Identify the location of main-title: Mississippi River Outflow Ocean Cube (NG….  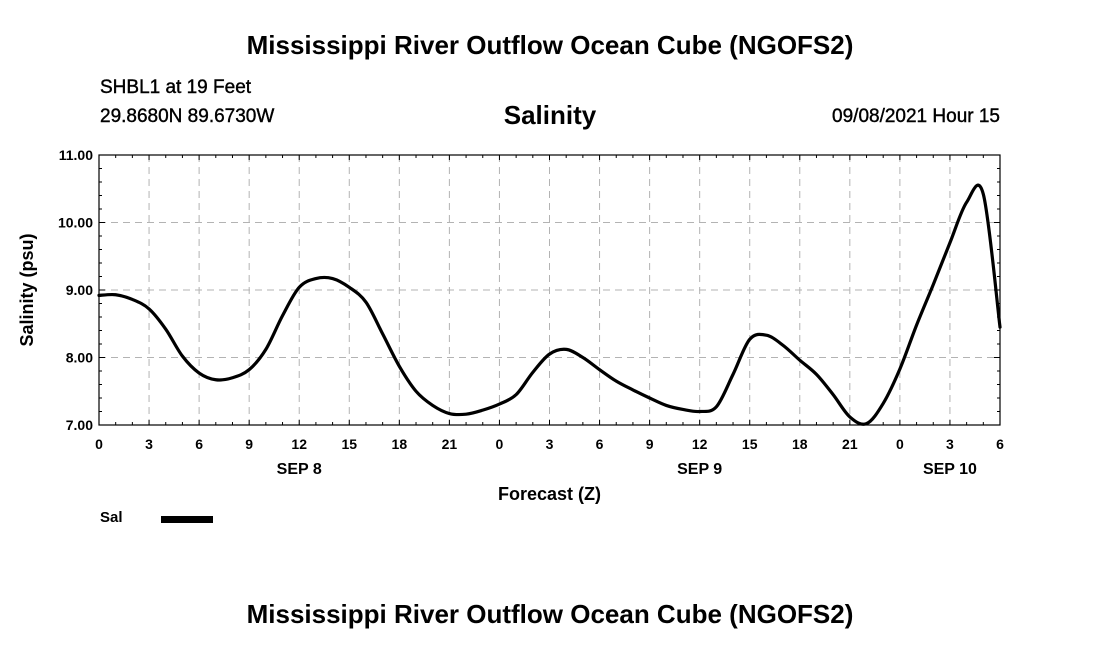
(550, 45).